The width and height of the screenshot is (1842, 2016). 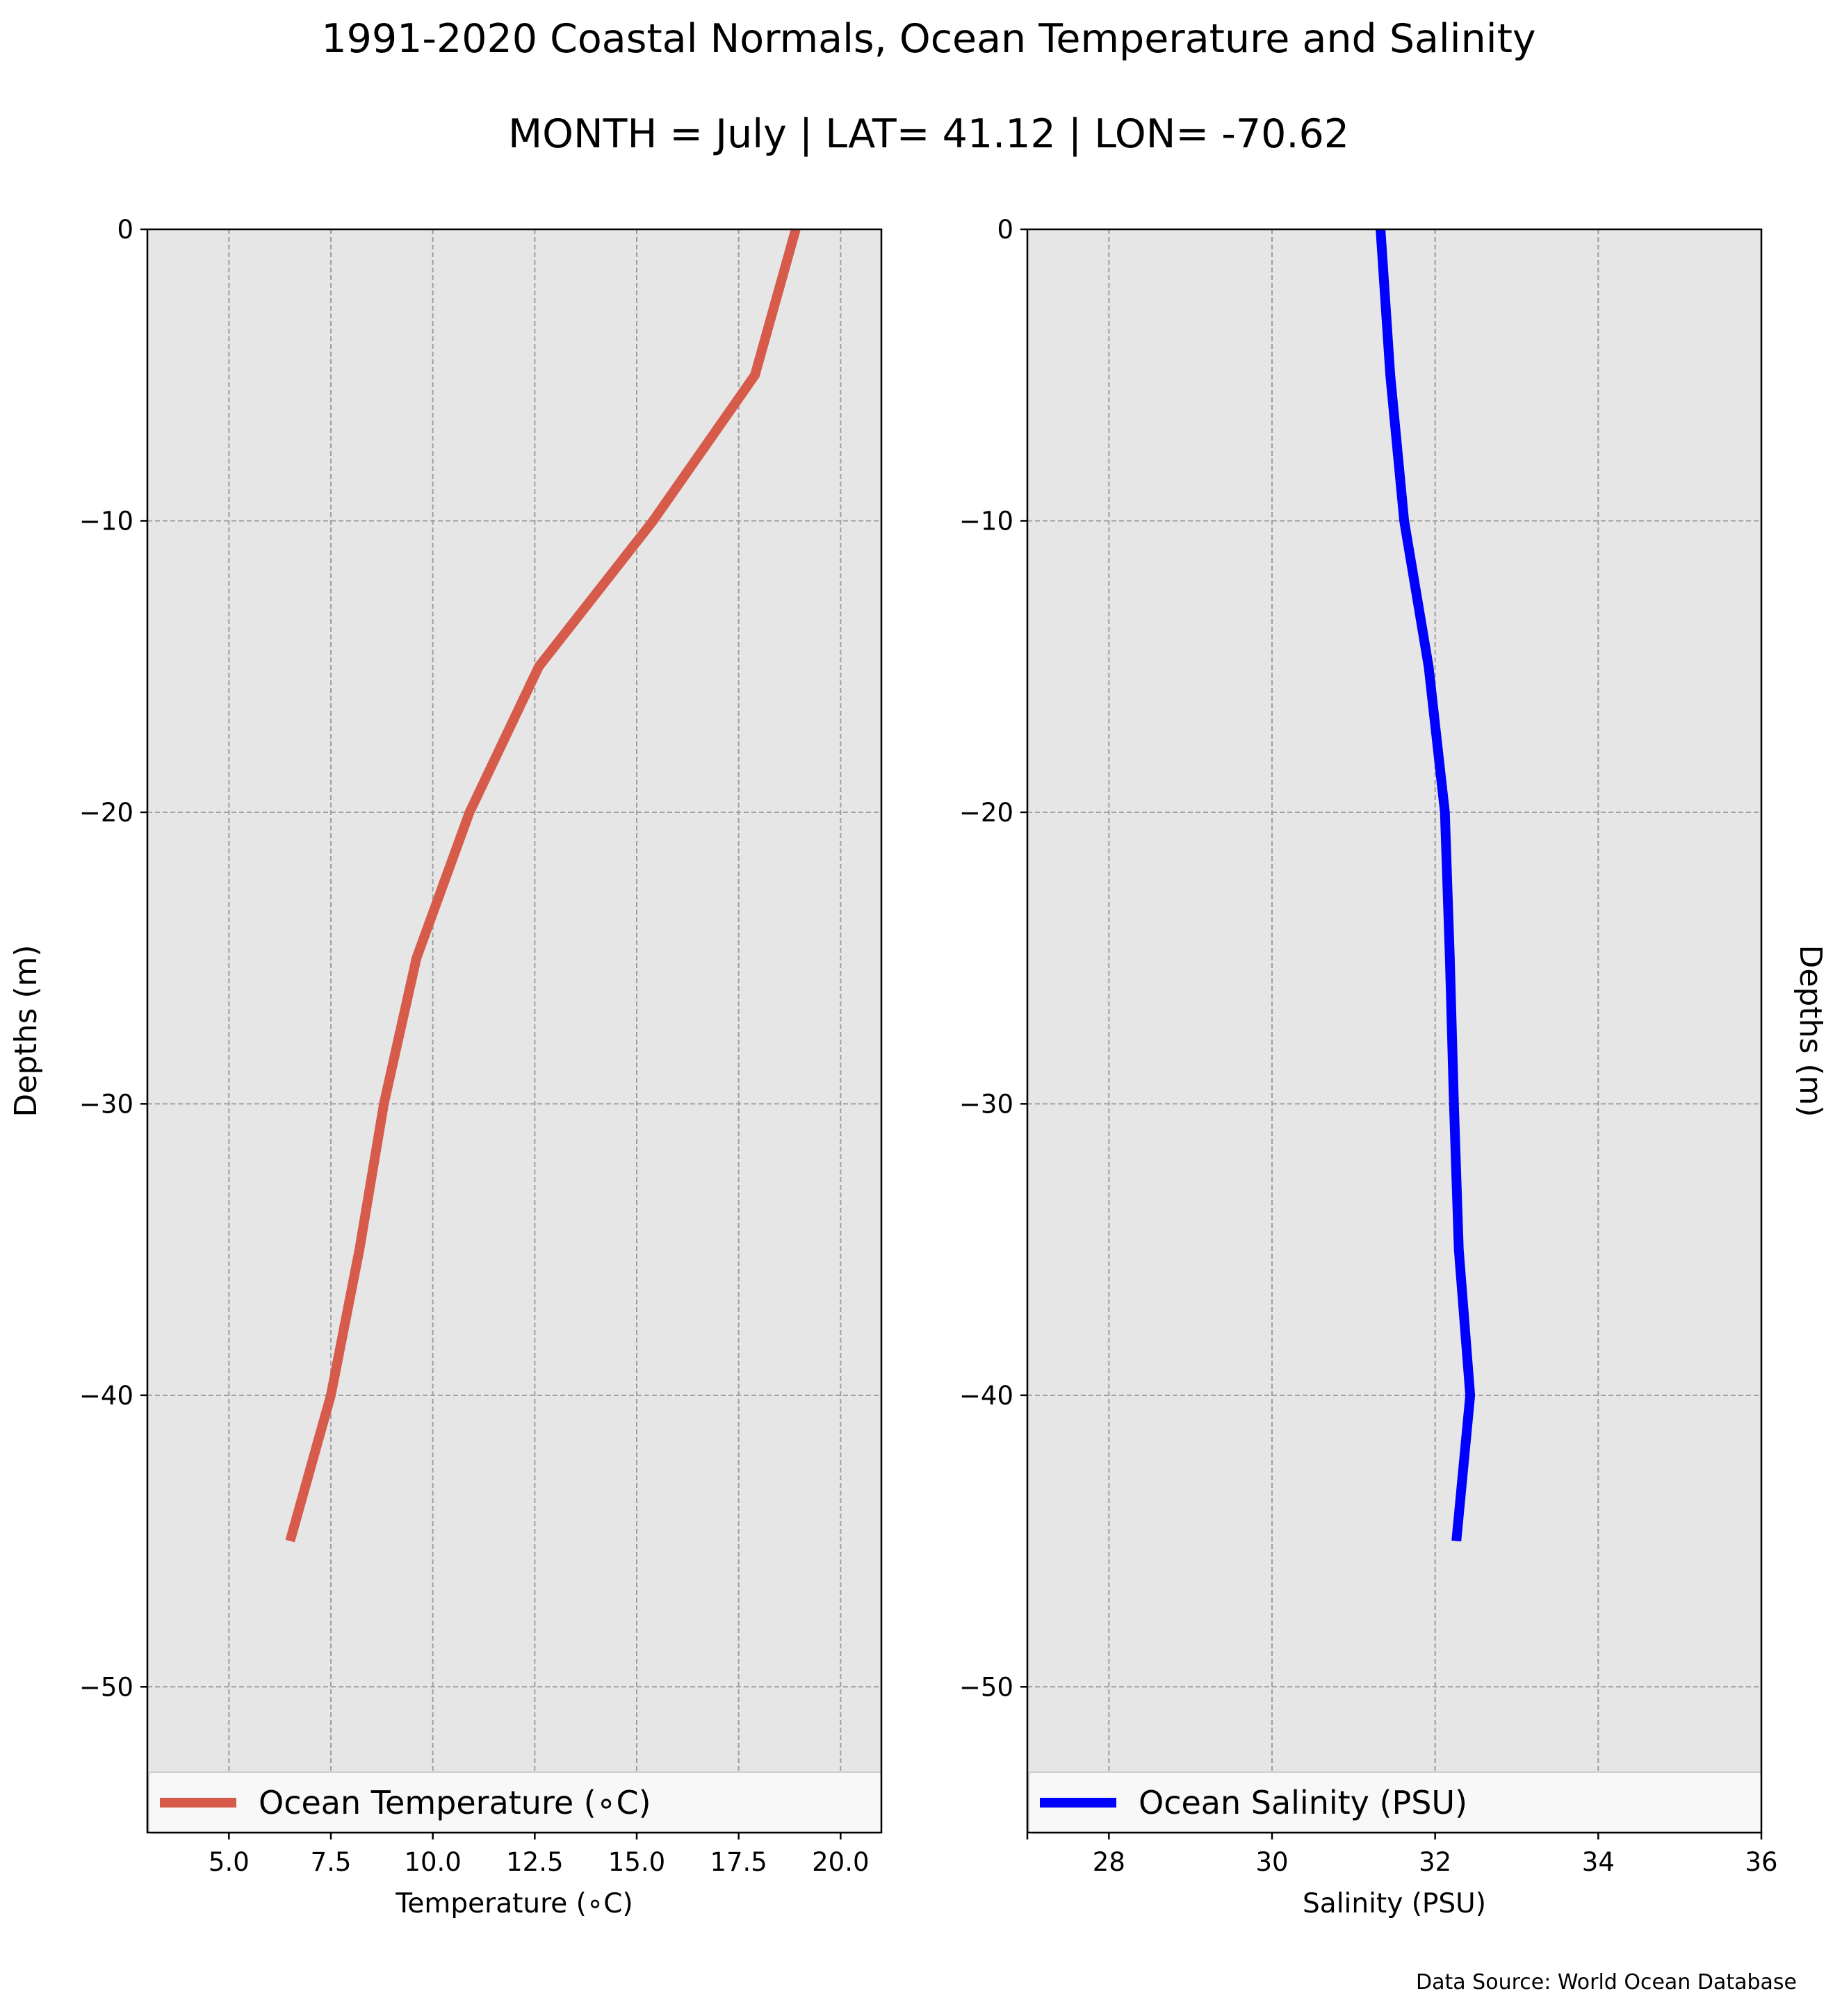 What do you see at coordinates (1109, 1862) in the screenshot?
I see `salinity-x-tick-label: 28` at bounding box center [1109, 1862].